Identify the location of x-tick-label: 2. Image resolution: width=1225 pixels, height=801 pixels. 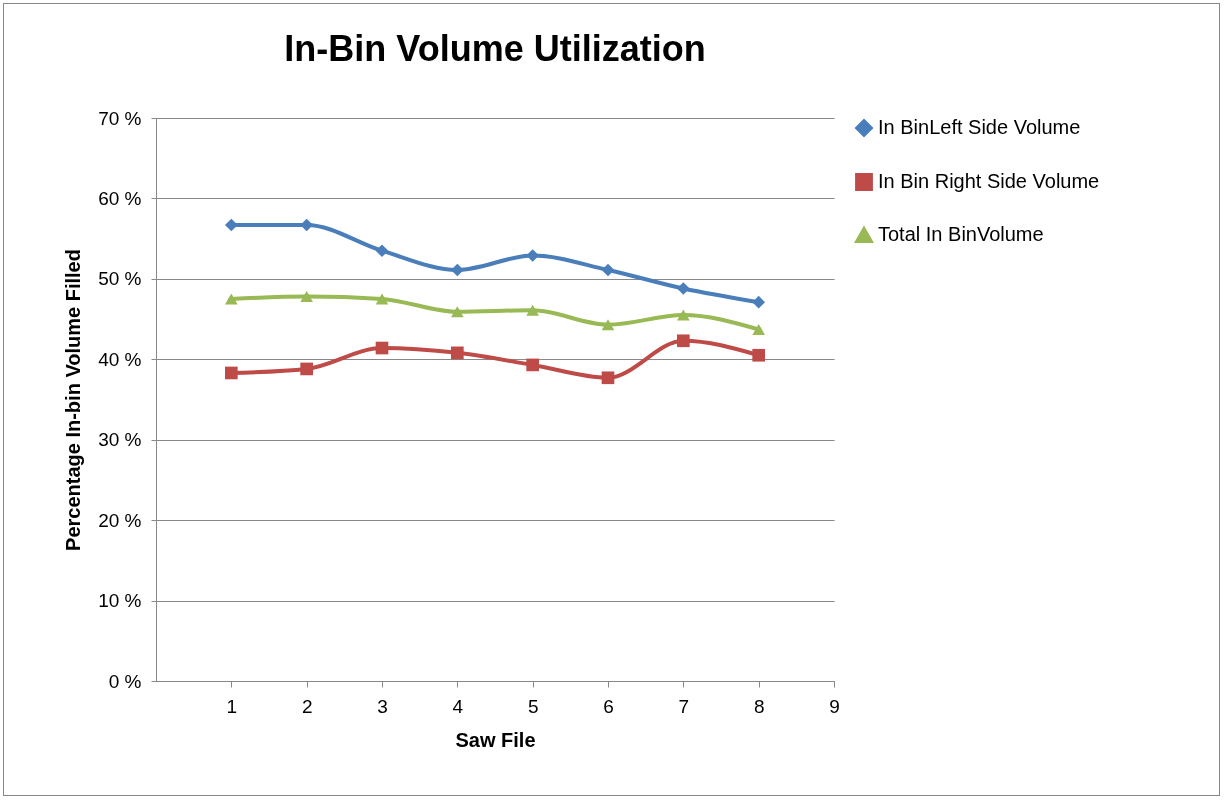
(307, 706).